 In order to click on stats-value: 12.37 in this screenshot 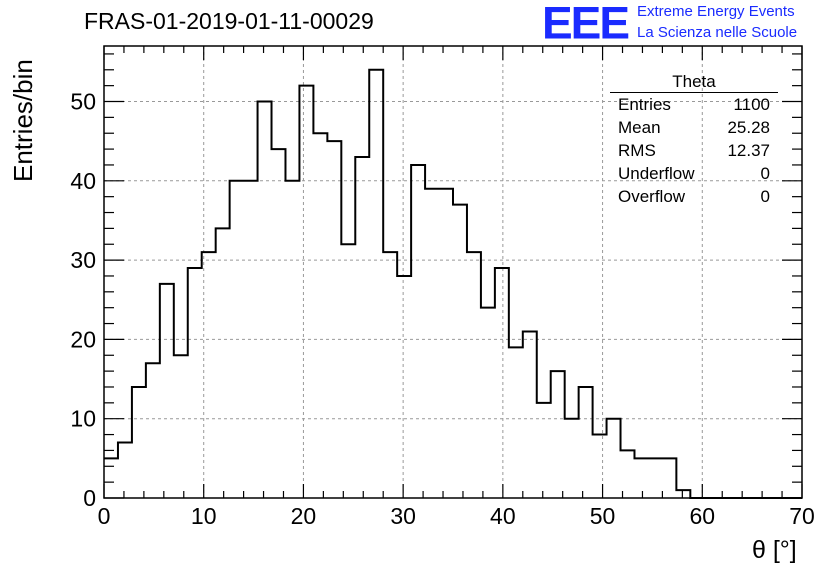, I will do `click(748, 150)`.